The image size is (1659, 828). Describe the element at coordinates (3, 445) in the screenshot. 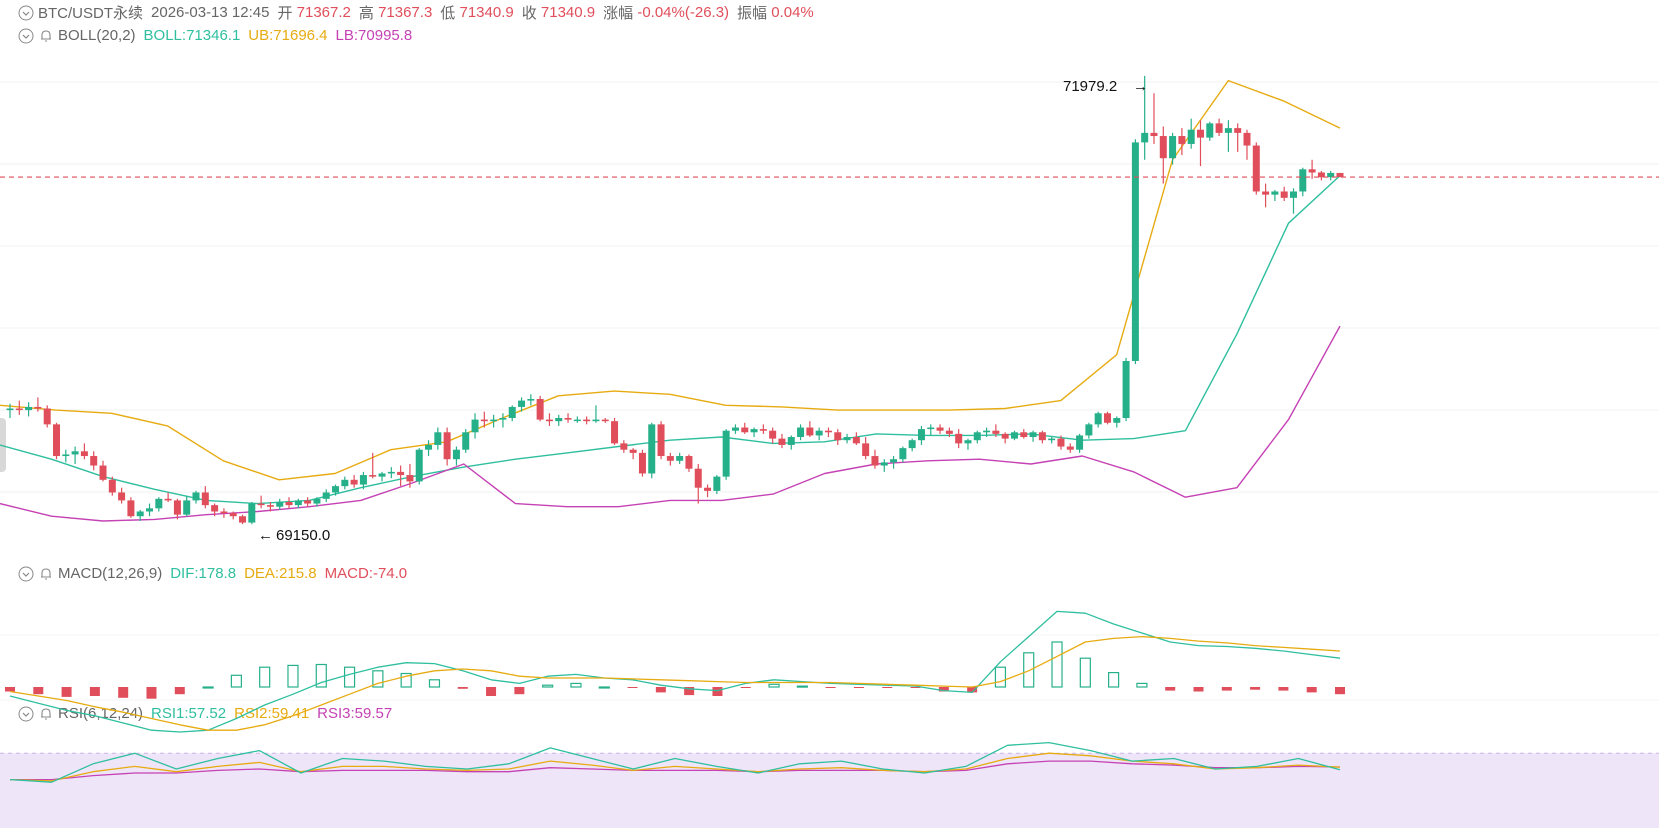

I see `panel-collapse-handle` at that location.